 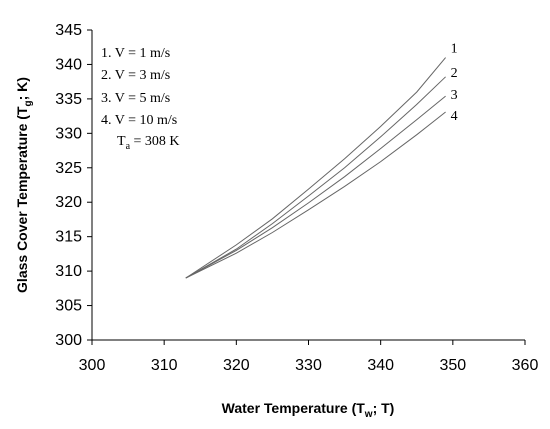 I want to click on x-title-main: Water Temperature (T, so click(x=294, y=408).